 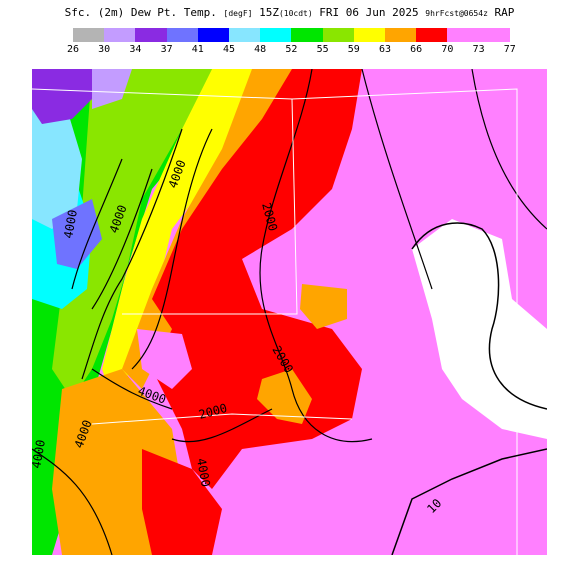 I want to click on colorbar-label: 48, so click(x=260, y=49).